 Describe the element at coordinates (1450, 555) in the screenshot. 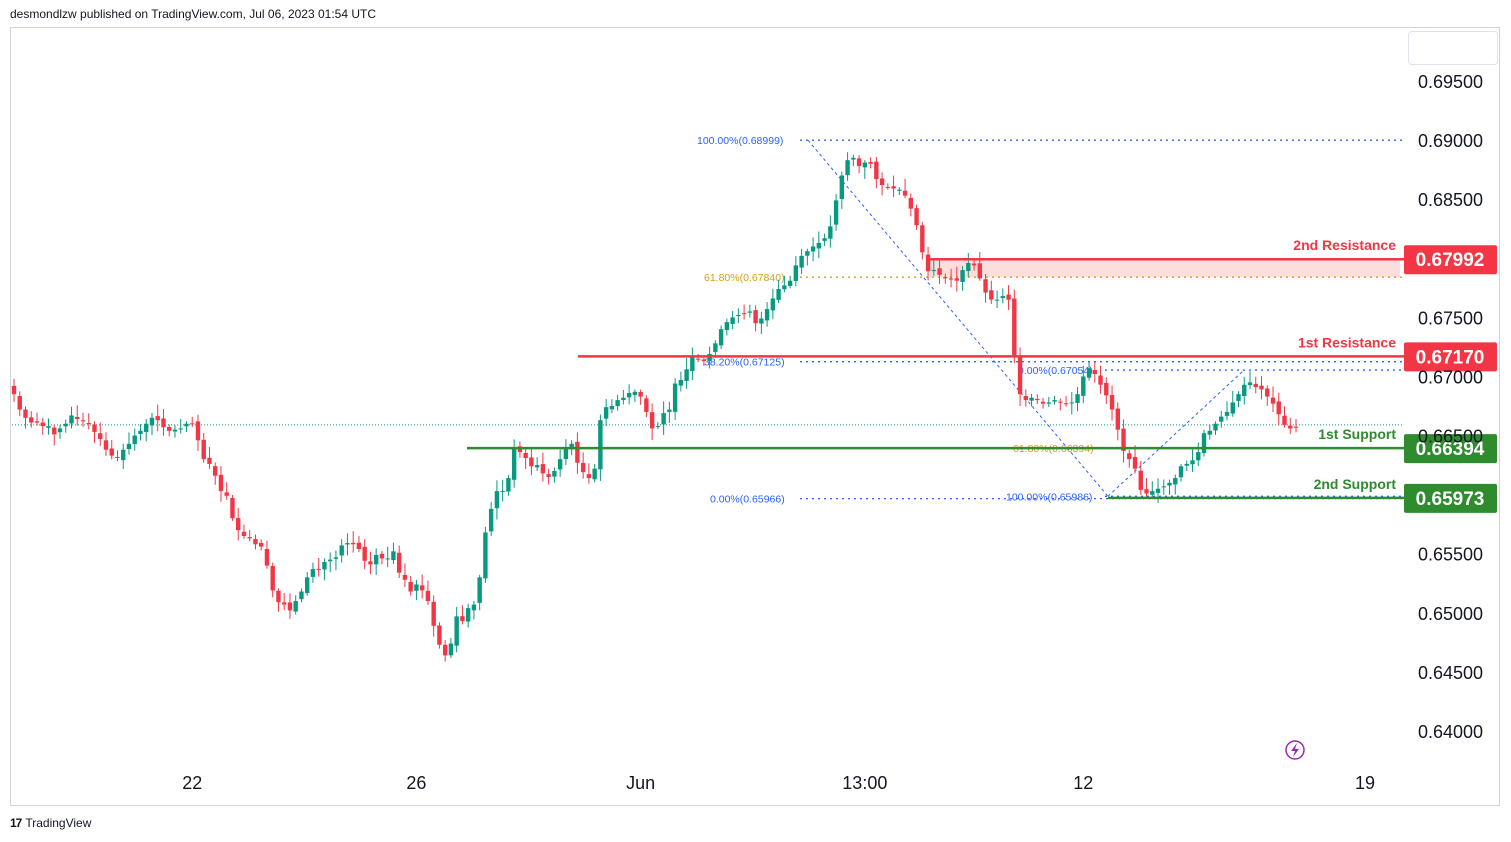

I see `y-axis-tick-label: 0.65500` at that location.